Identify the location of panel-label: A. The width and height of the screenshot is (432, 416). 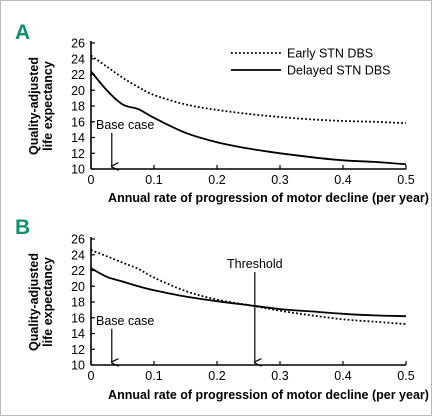
(22, 32).